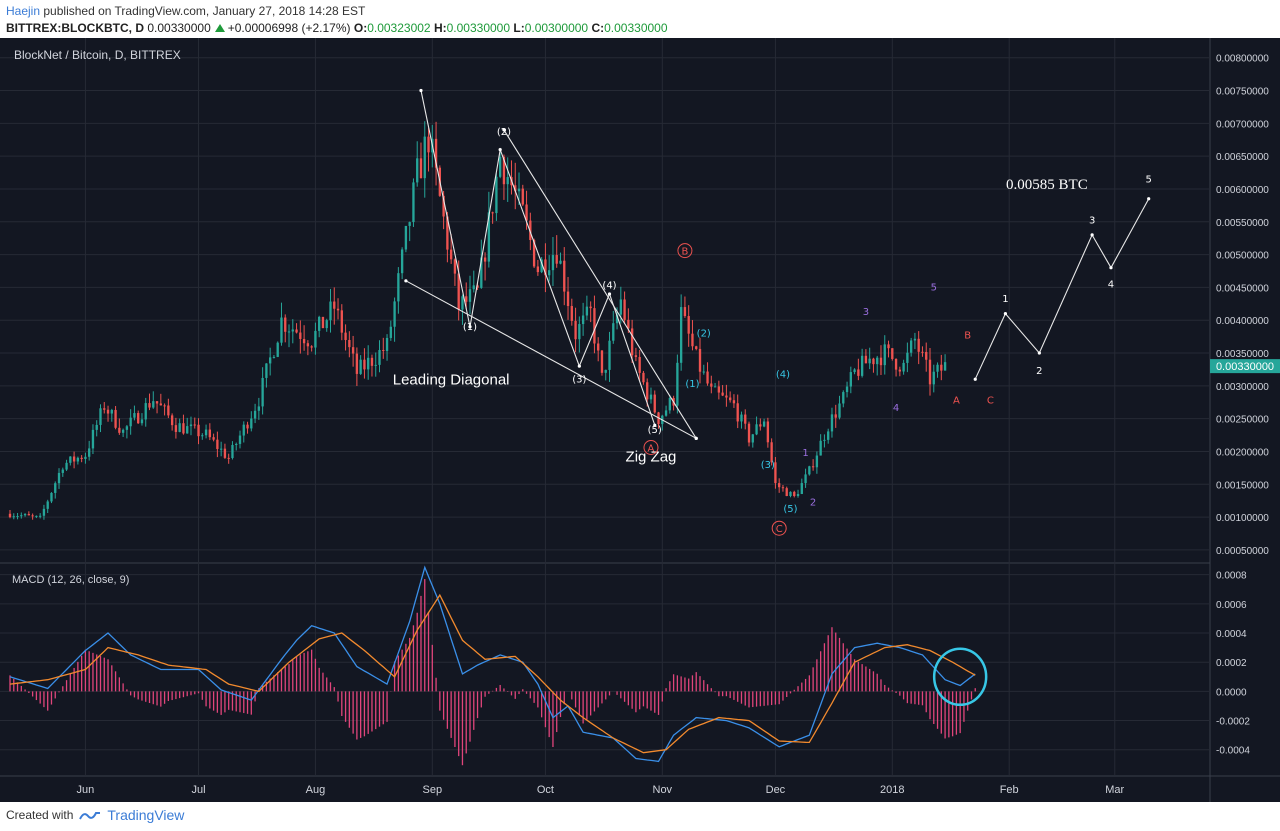  What do you see at coordinates (1149, 179) in the screenshot?
I see `wave-label: 5` at bounding box center [1149, 179].